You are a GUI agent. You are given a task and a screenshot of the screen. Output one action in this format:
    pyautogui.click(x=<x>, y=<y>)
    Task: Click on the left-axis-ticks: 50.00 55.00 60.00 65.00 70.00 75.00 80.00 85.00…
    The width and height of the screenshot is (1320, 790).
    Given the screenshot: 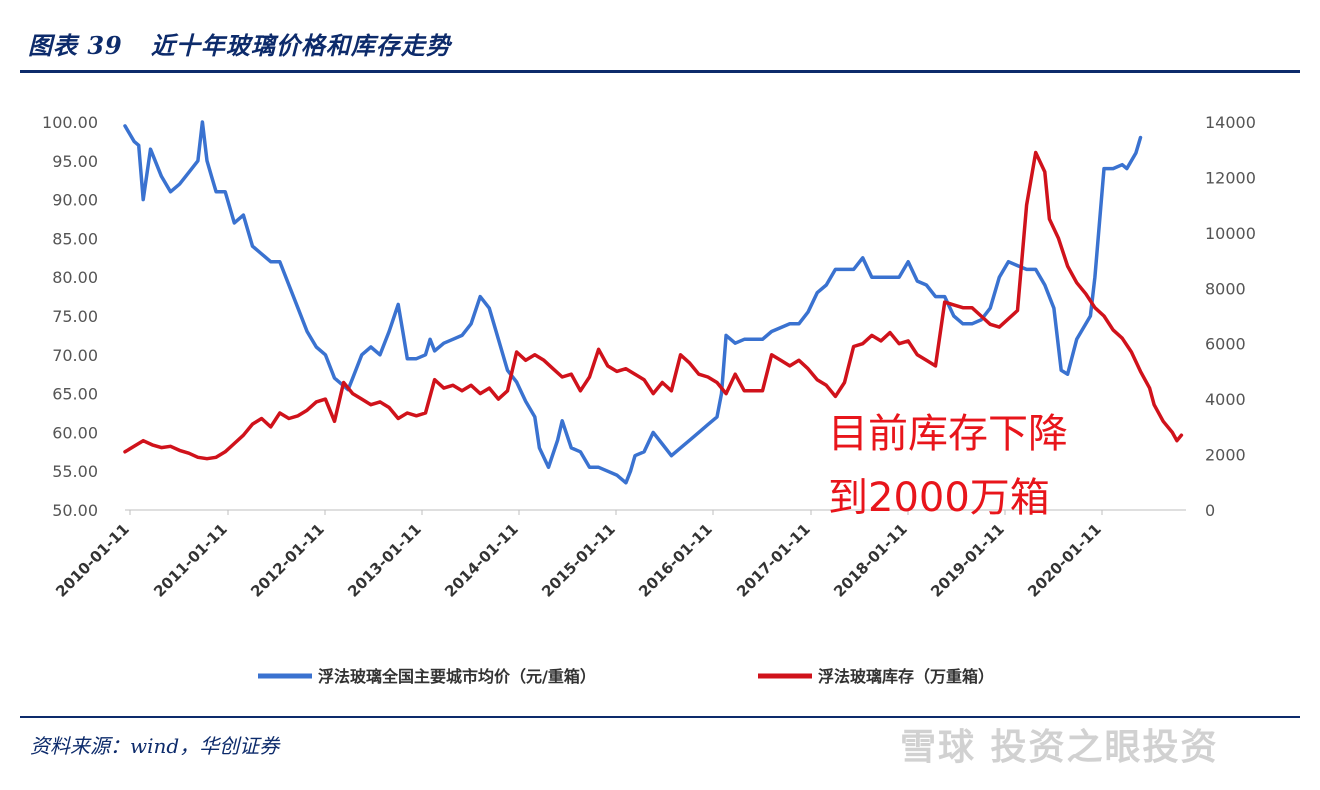 What is the action you would take?
    pyautogui.click(x=70, y=316)
    